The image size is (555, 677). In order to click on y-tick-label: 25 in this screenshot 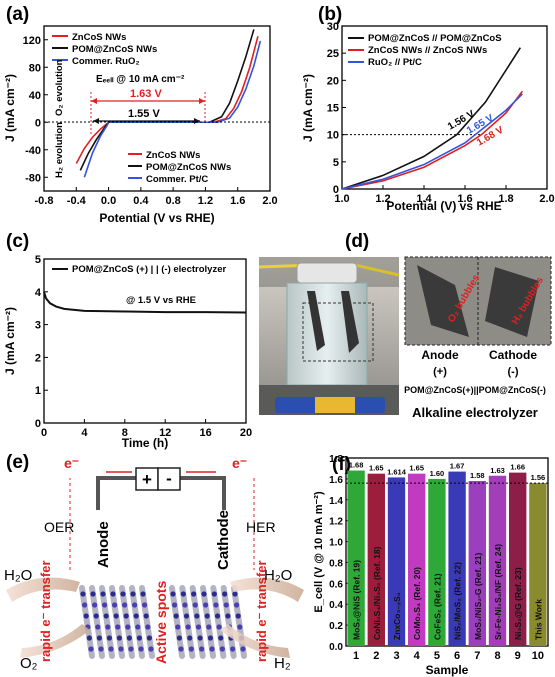, I will do `click(333, 54)`.